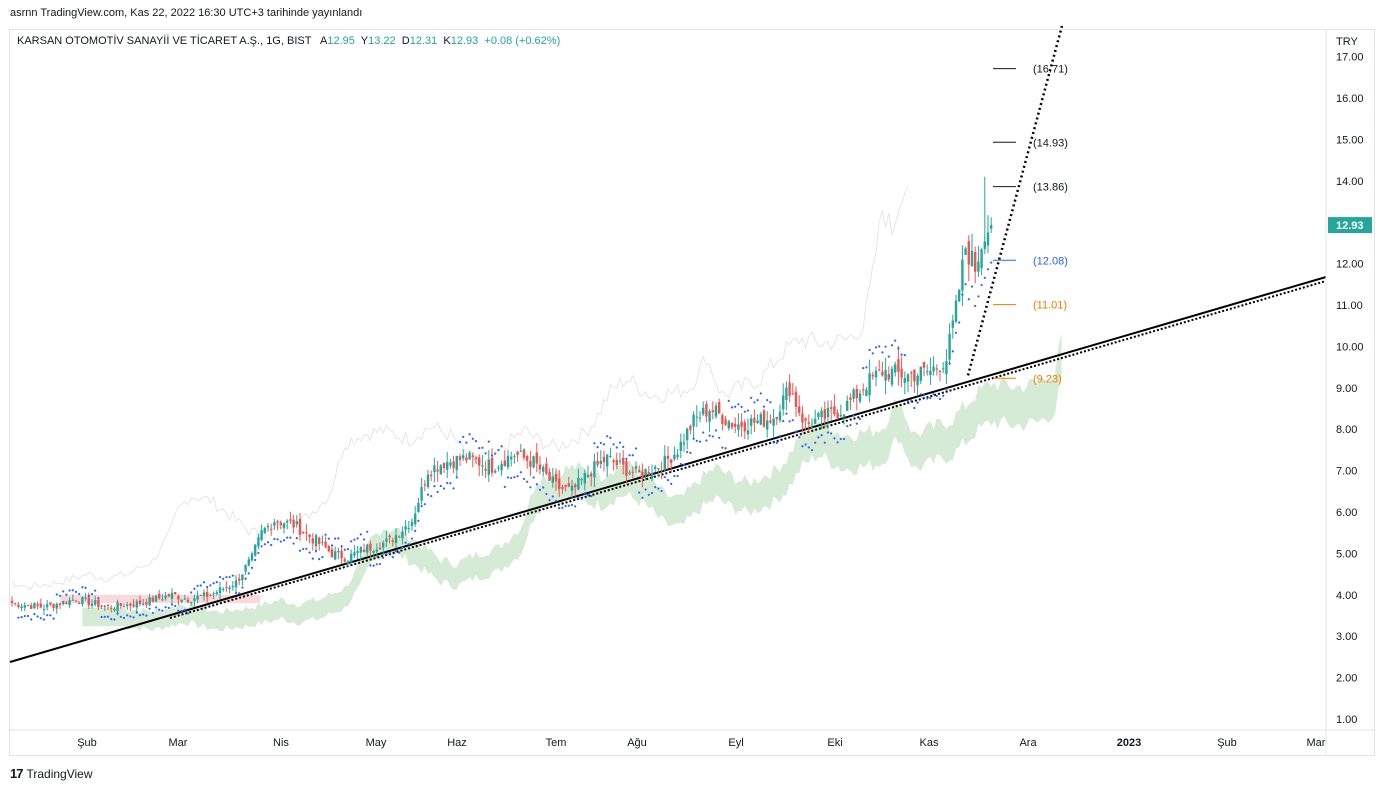 The height and width of the screenshot is (791, 1386). I want to click on tradingview-logo-text: TradingView, so click(59, 773).